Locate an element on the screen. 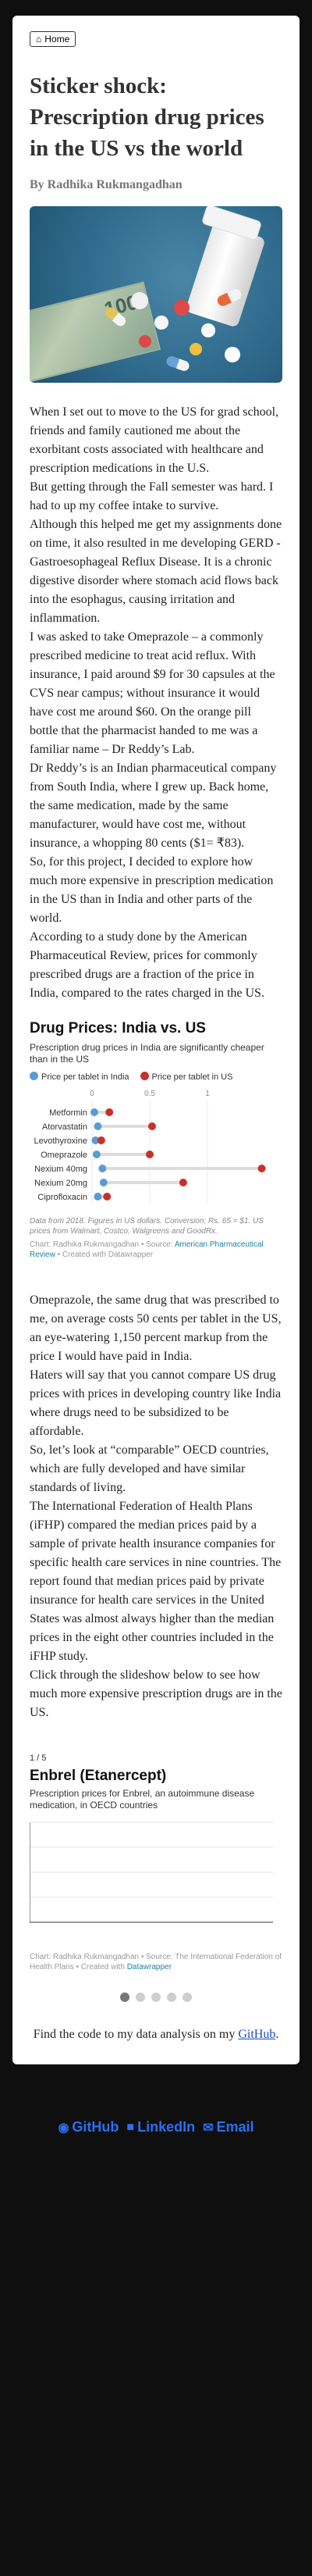  github-icon: ◉ is located at coordinates (64, 2128).